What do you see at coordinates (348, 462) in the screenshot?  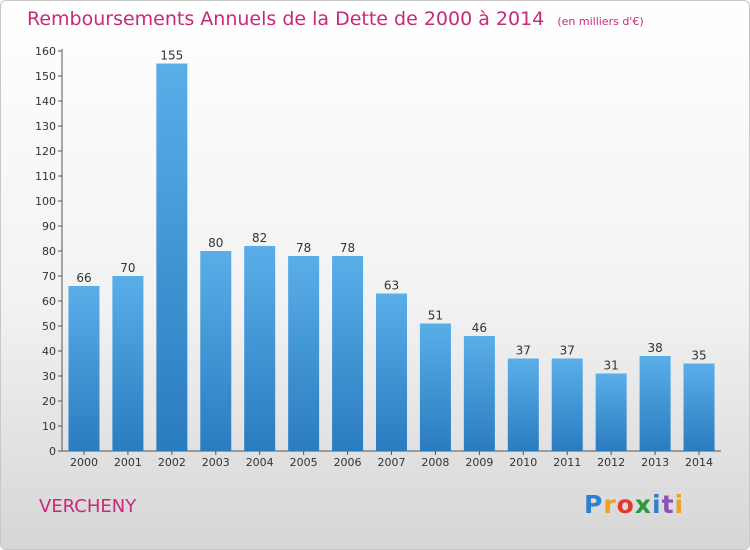 I see `x-tick-label: 2006` at bounding box center [348, 462].